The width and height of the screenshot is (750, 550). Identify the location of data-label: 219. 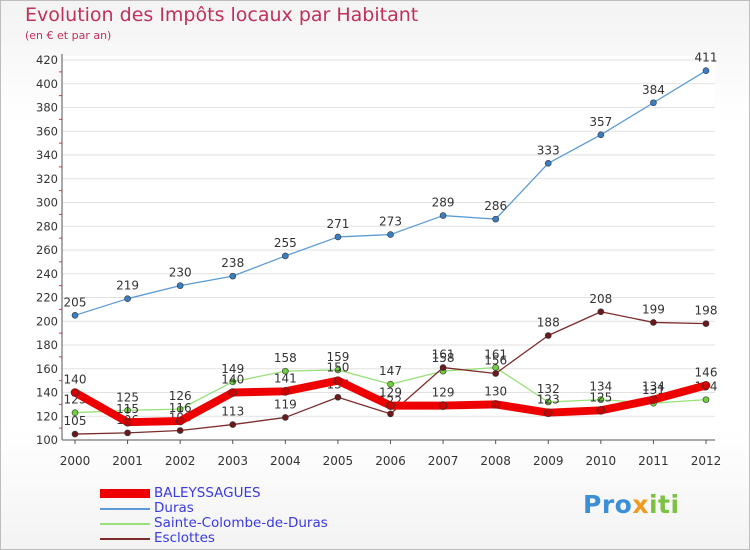
(127, 286).